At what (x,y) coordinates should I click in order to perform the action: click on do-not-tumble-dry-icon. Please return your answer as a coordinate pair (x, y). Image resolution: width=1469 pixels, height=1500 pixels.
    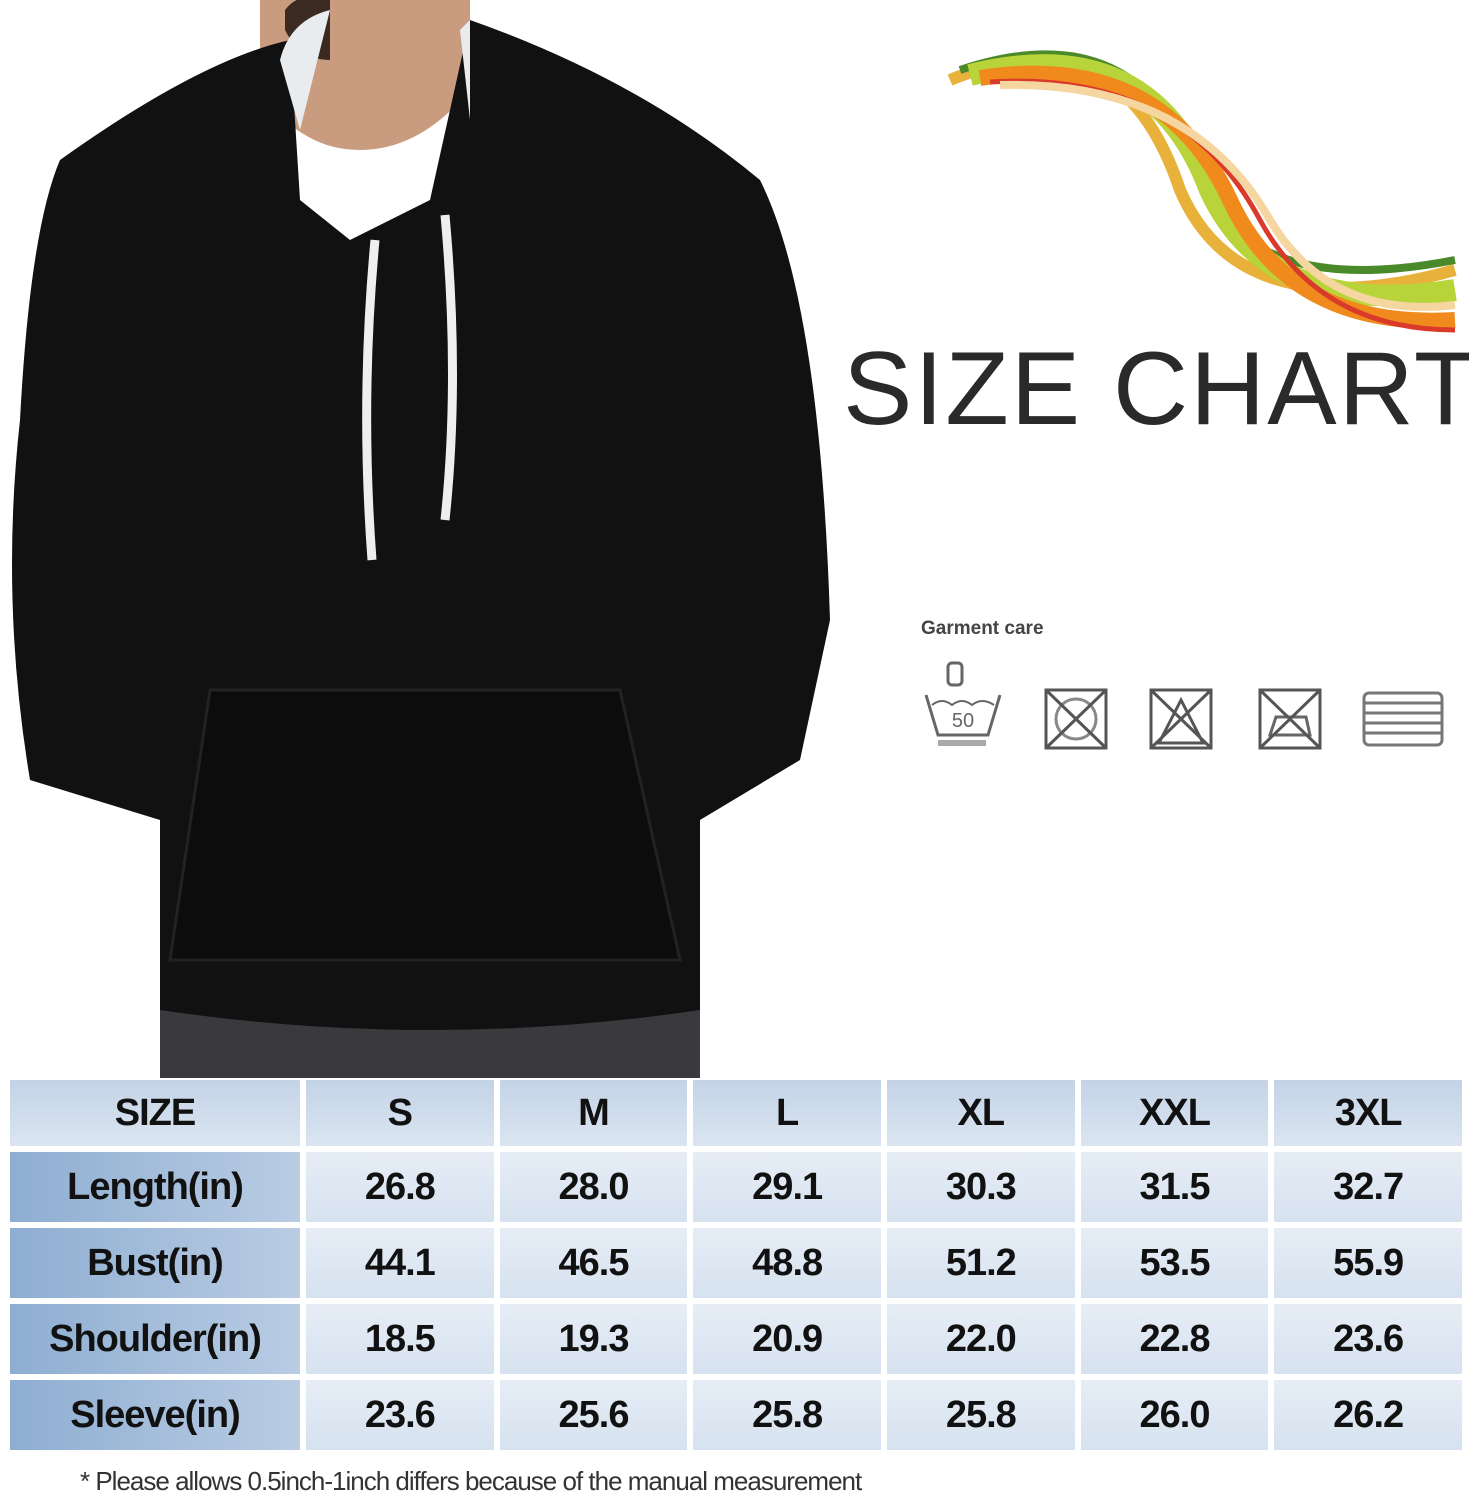
    Looking at the image, I should click on (1076, 719).